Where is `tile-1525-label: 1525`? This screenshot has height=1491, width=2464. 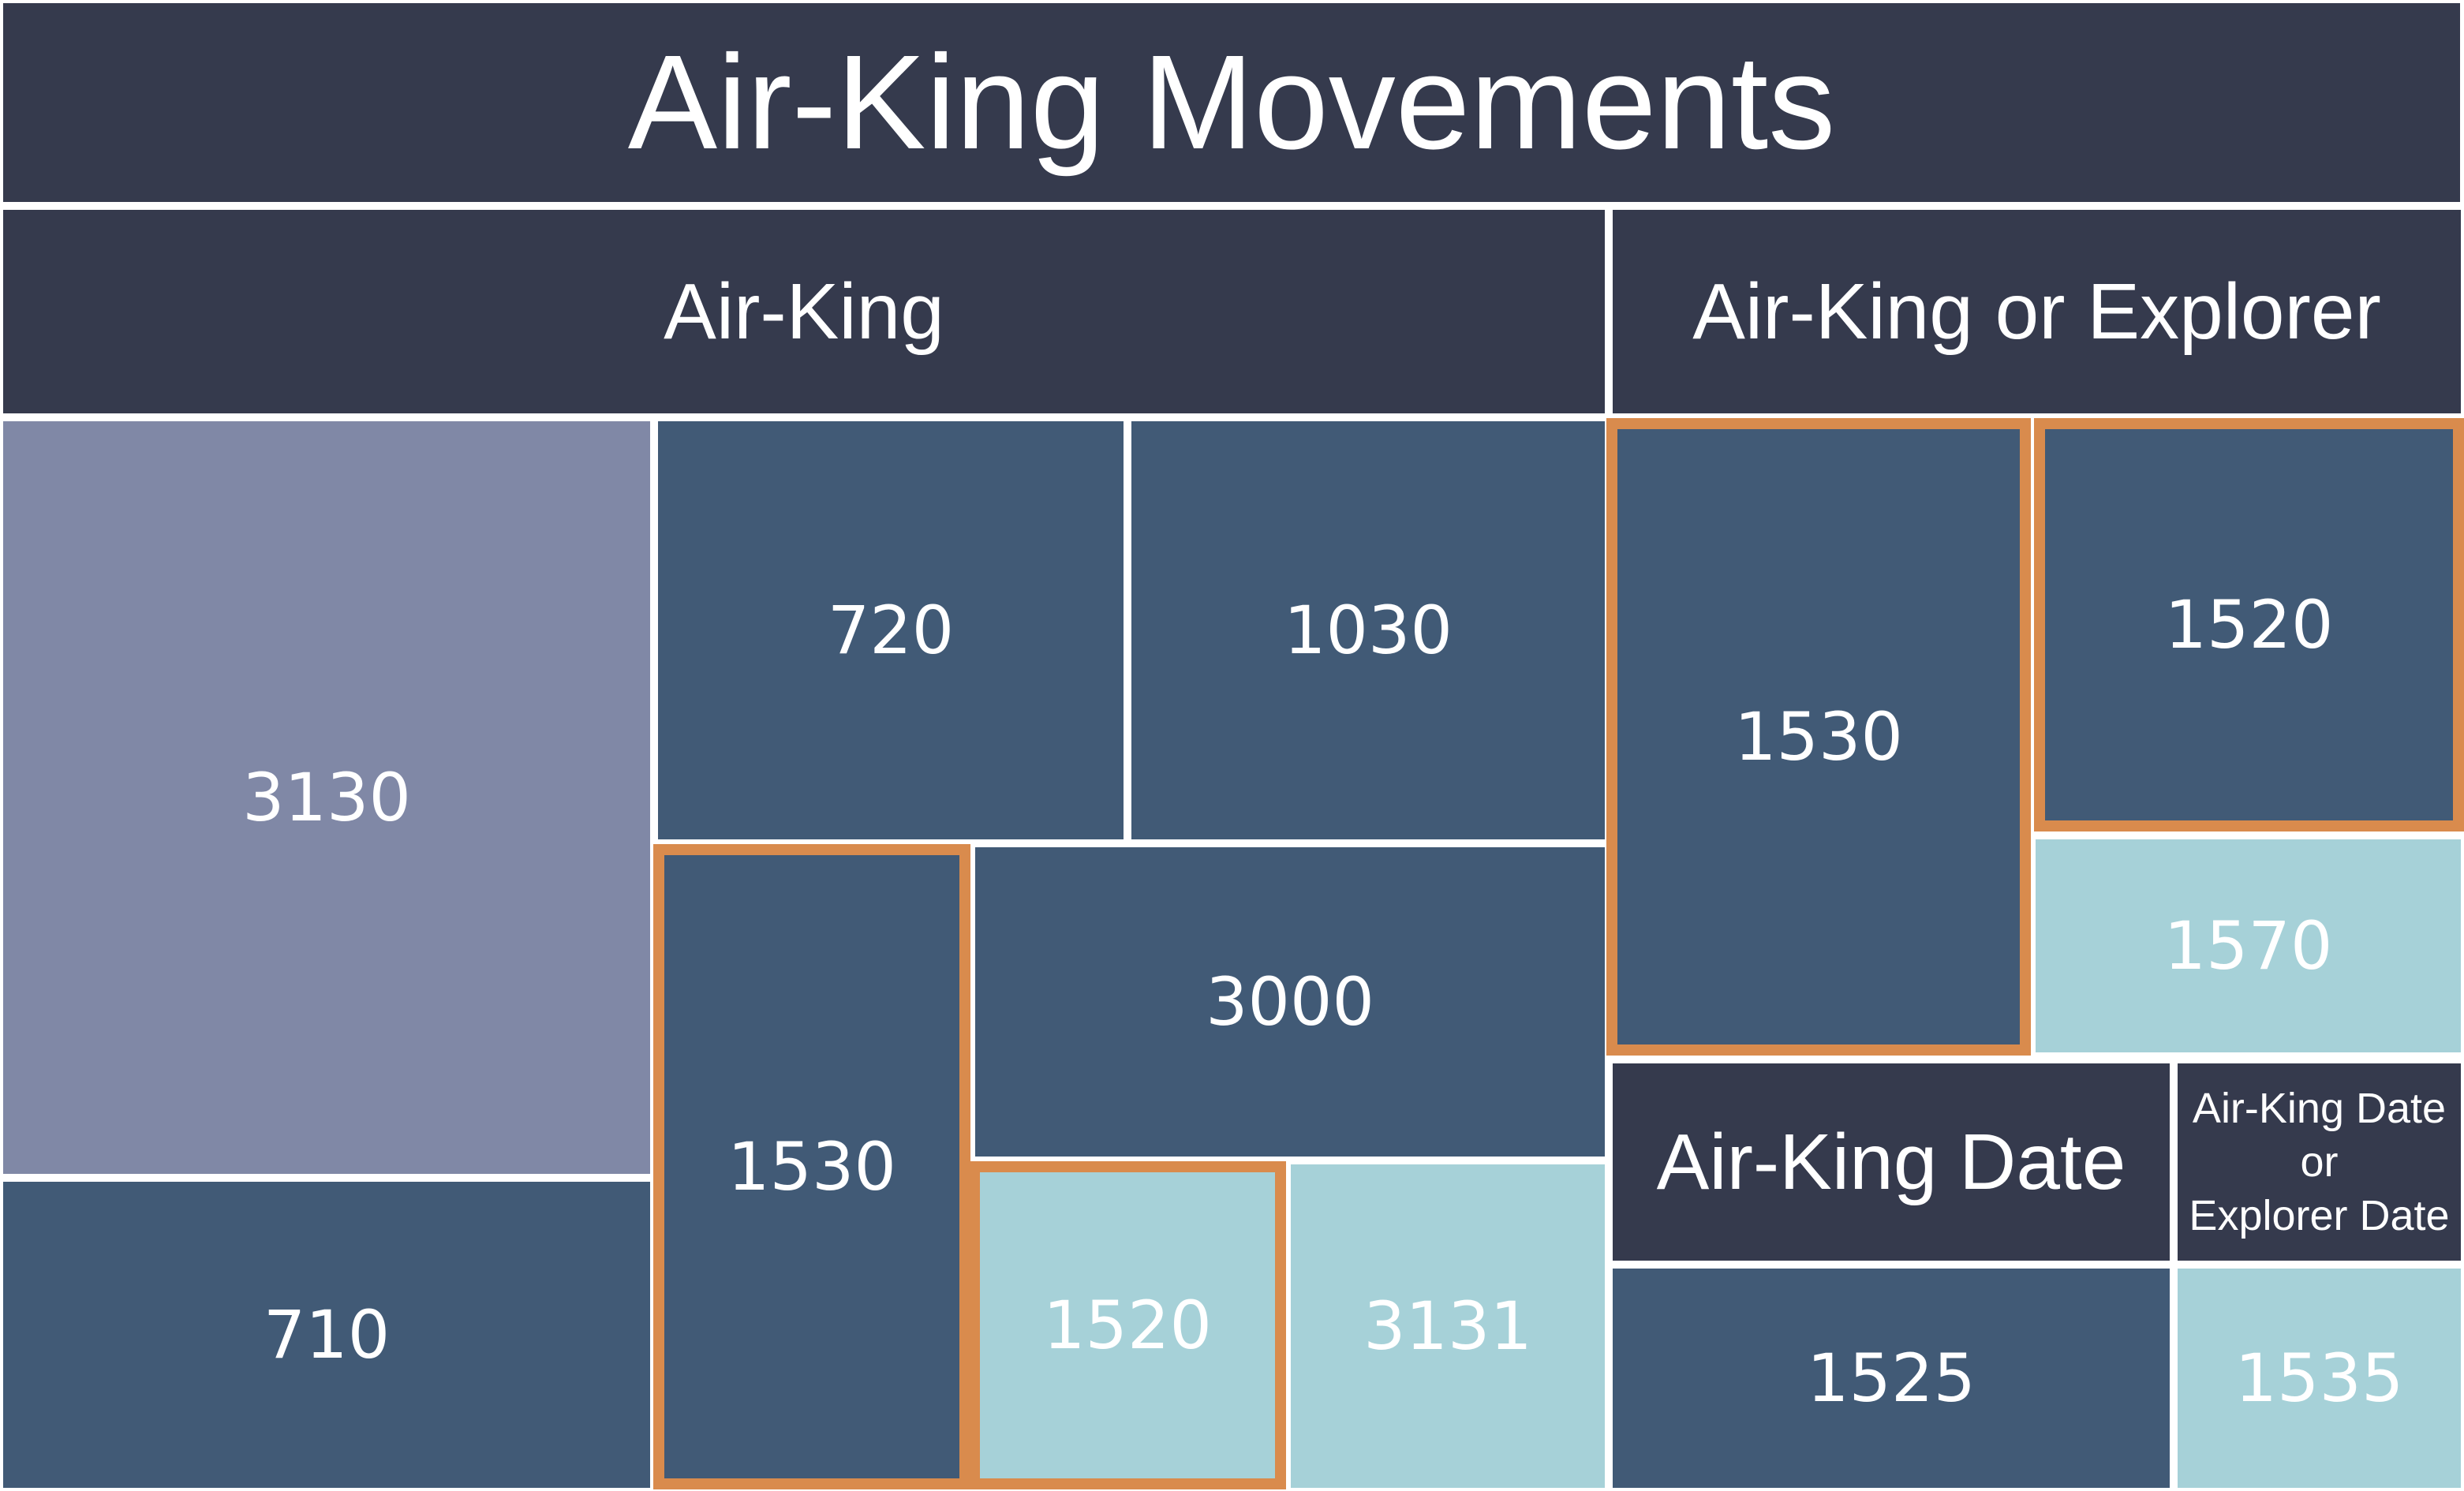 tile-1525-label: 1525 is located at coordinates (1892, 1378).